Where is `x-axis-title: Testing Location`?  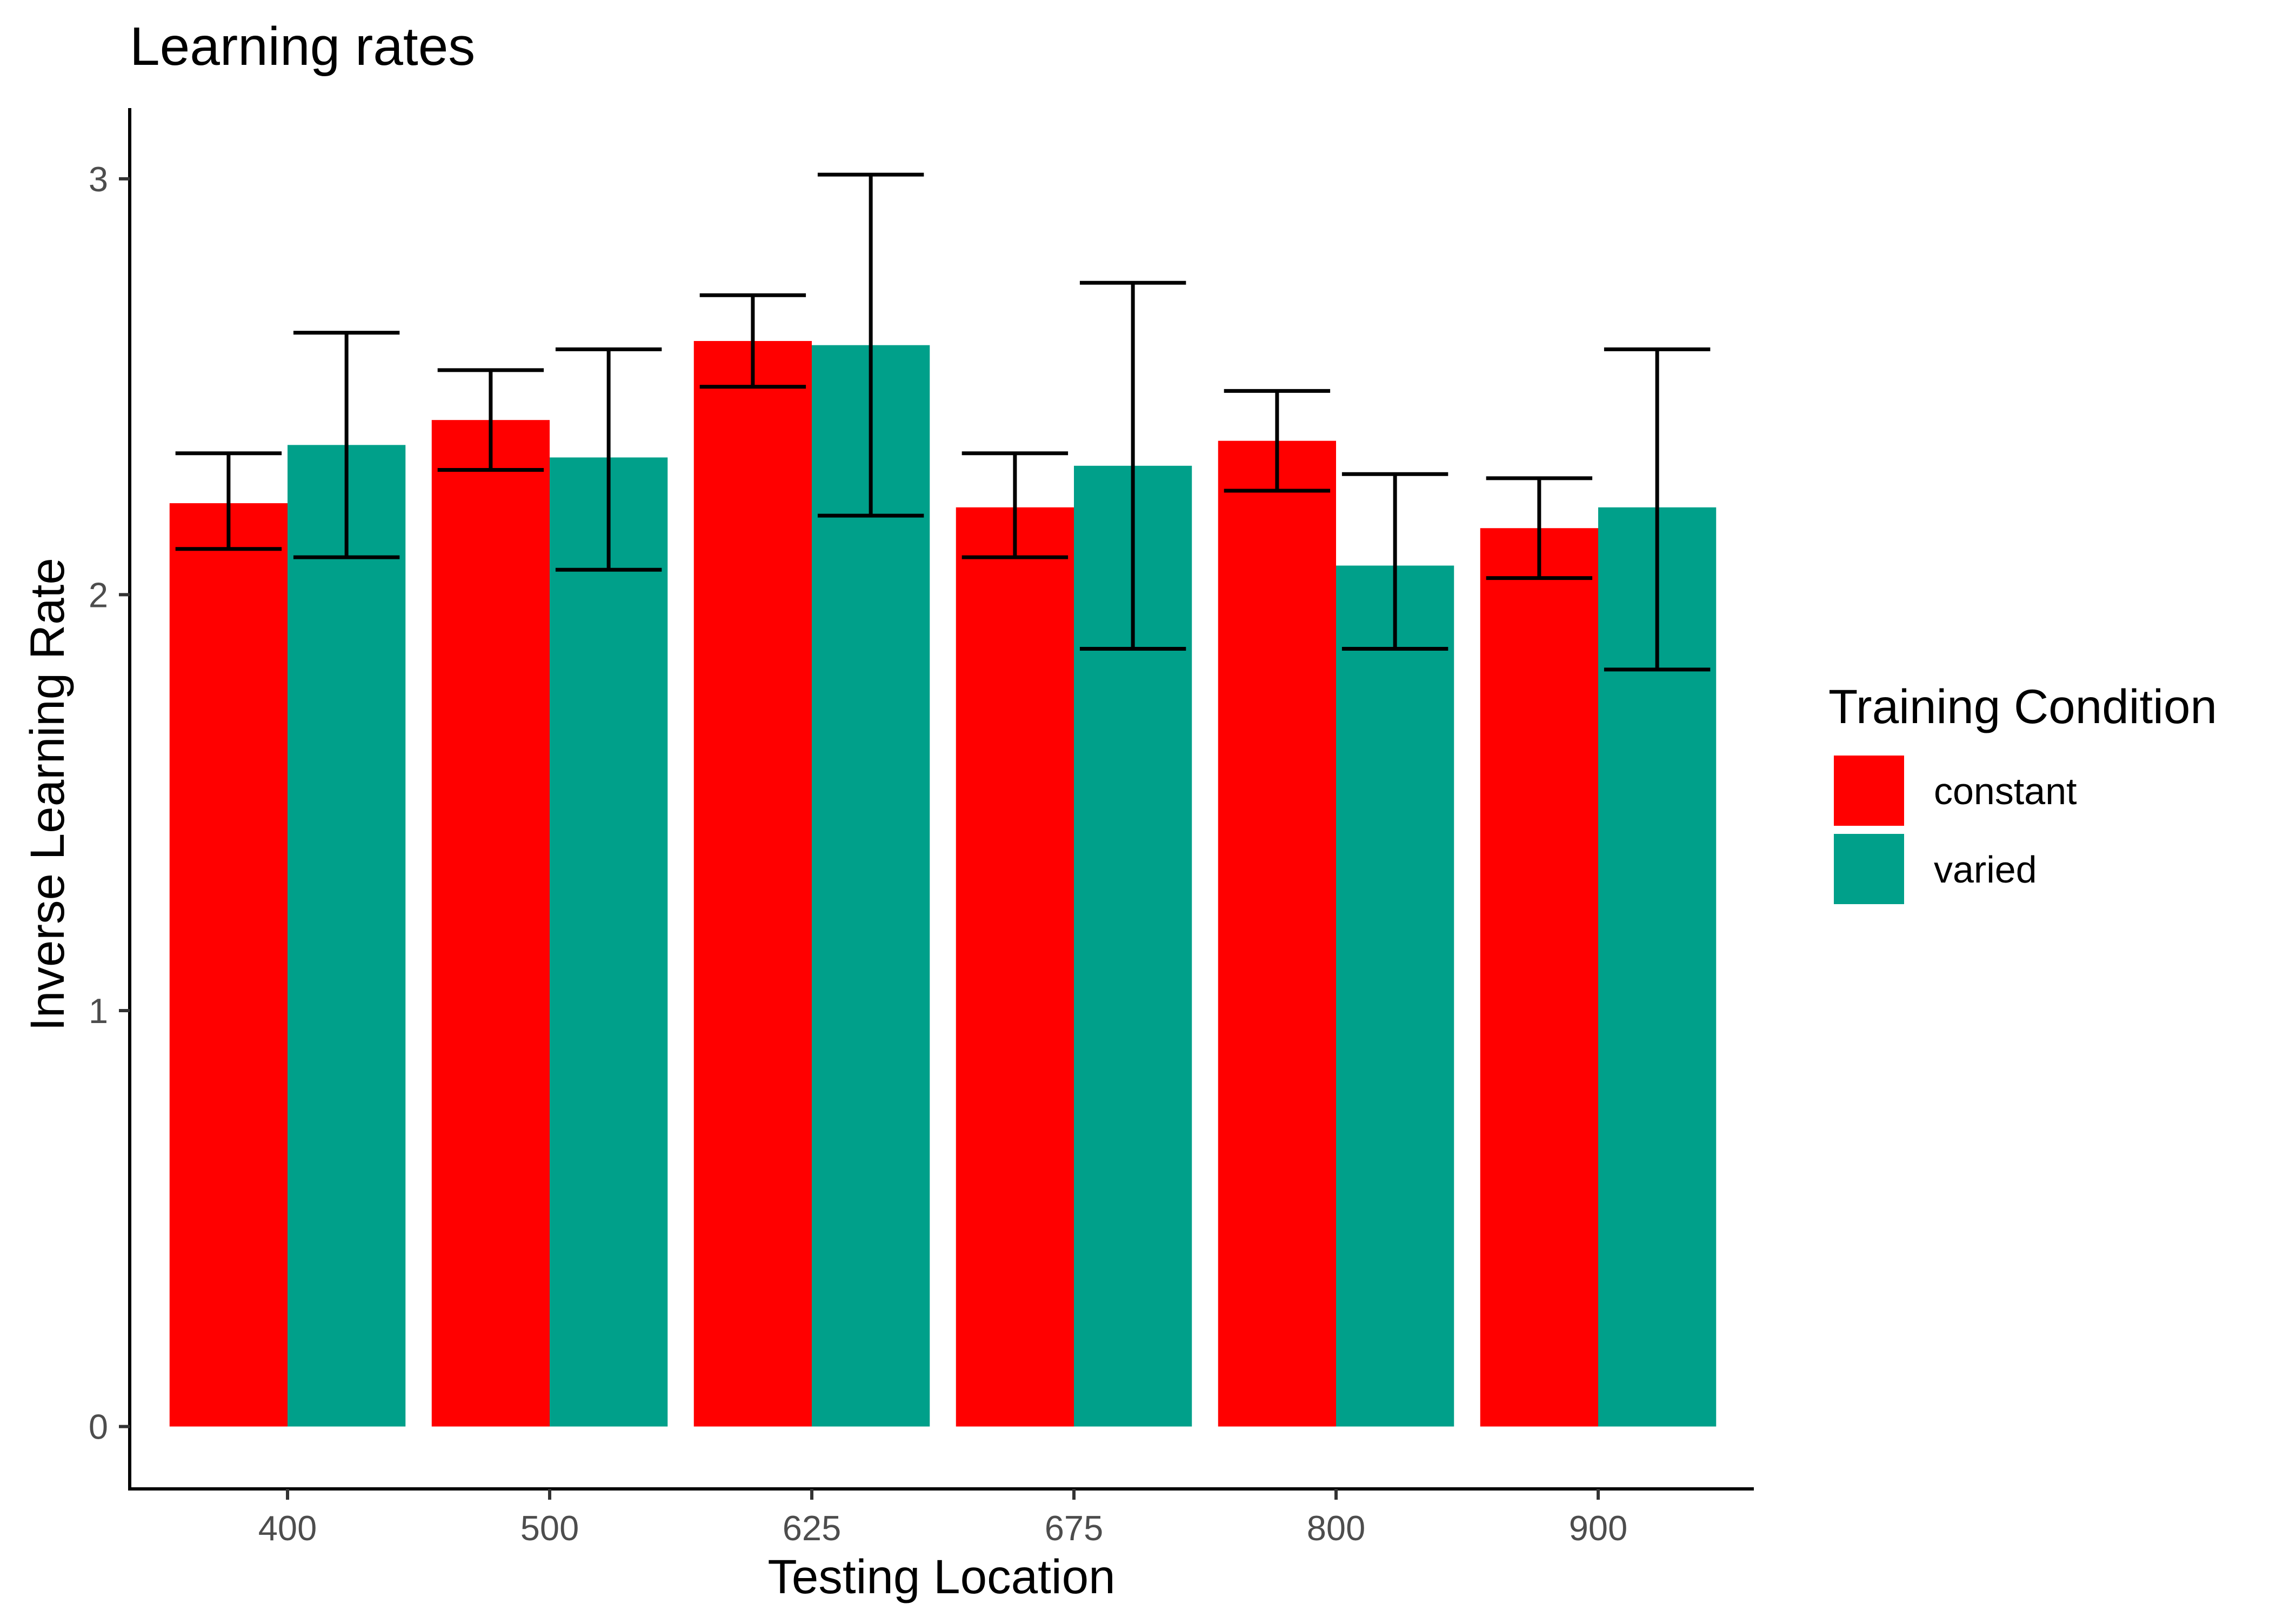 x-axis-title: Testing Location is located at coordinates (941, 1576).